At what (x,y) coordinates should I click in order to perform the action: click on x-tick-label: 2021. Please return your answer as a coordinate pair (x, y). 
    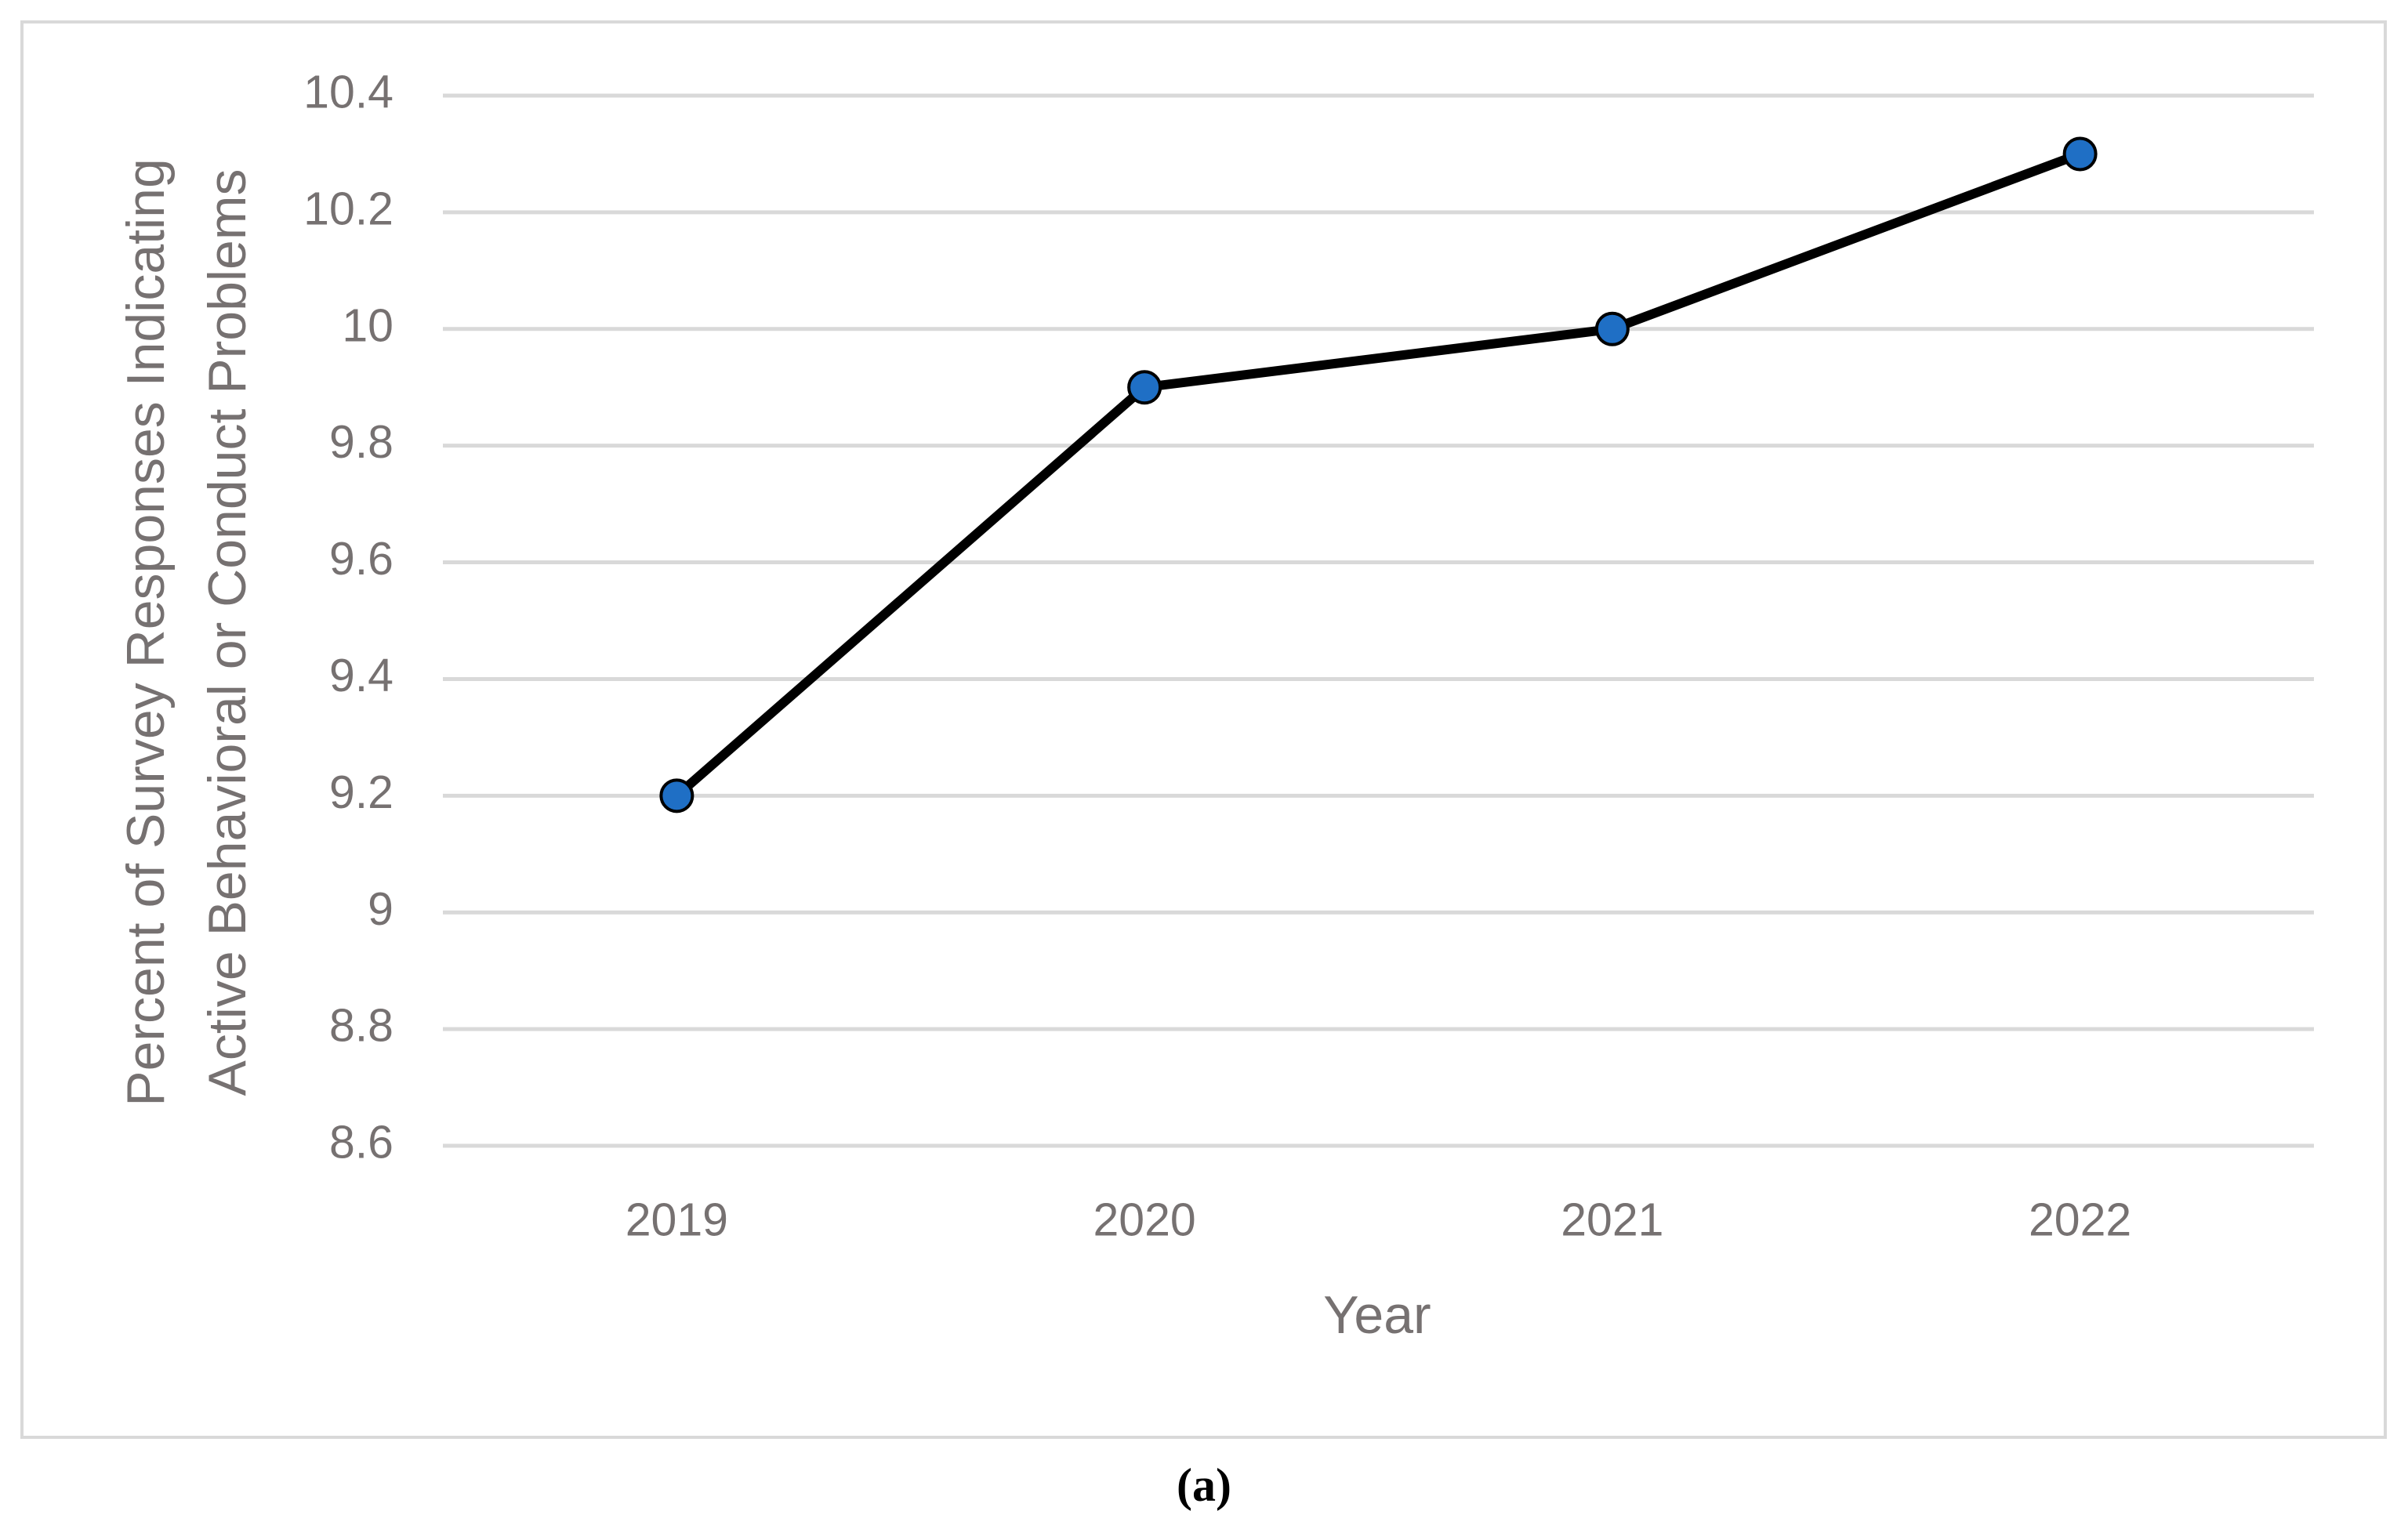
    Looking at the image, I should click on (1612, 1220).